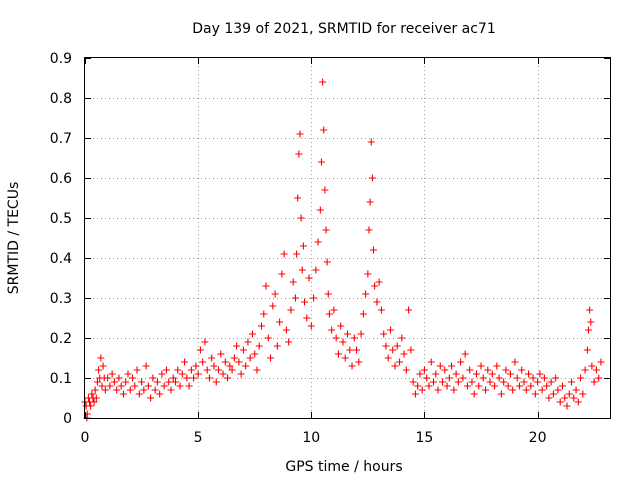 This screenshot has height=480, width=640. Describe the element at coordinates (61, 219) in the screenshot. I see `y-tick-label: 0.5` at that location.